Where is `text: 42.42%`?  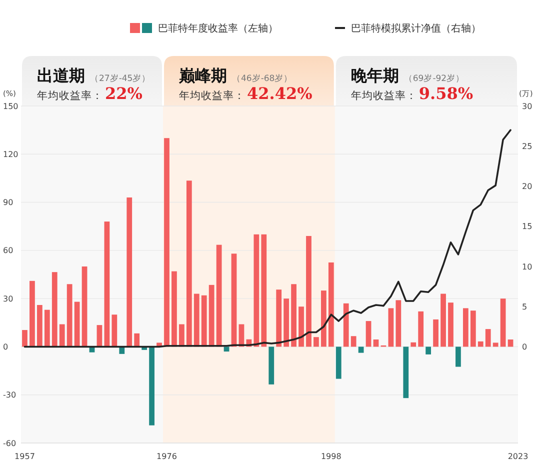
text: 42.42% is located at coordinates (279, 93).